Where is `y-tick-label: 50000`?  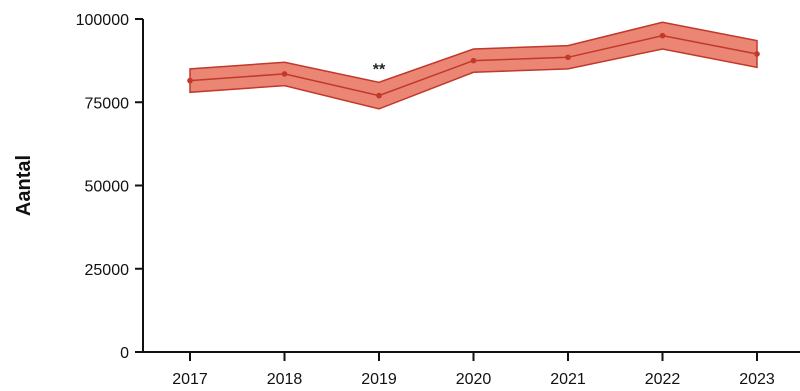
y-tick-label: 50000 is located at coordinates (107, 187).